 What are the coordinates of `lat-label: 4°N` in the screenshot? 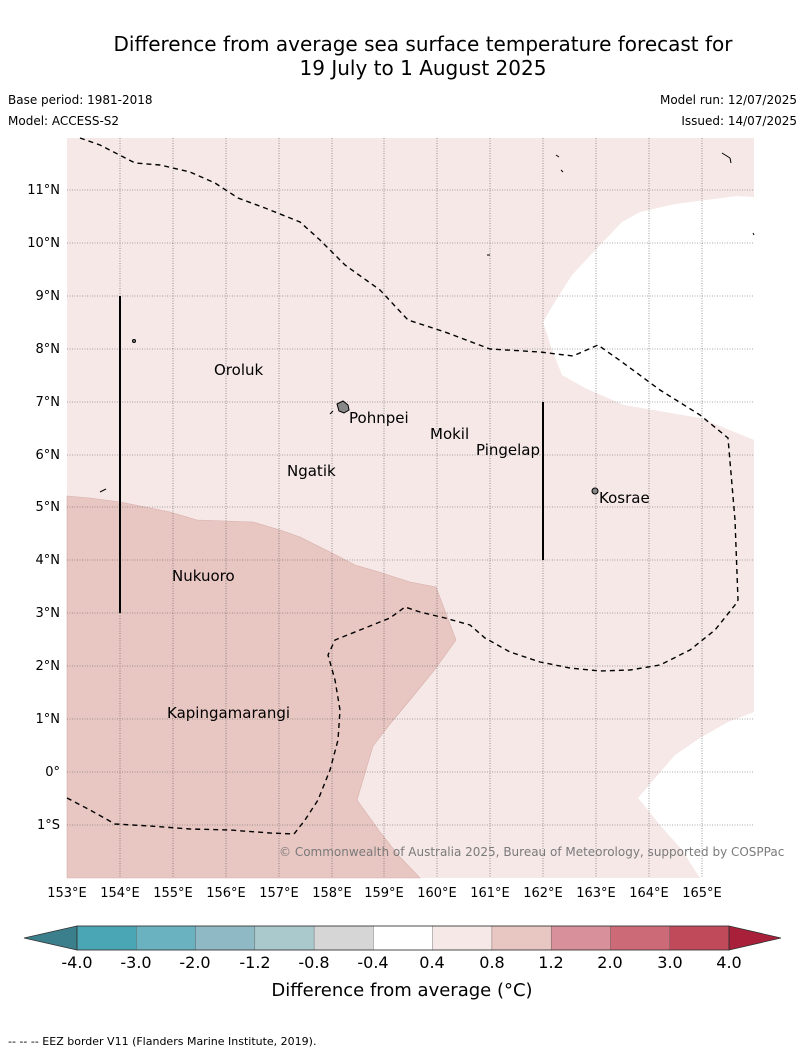 It's located at (48, 560).